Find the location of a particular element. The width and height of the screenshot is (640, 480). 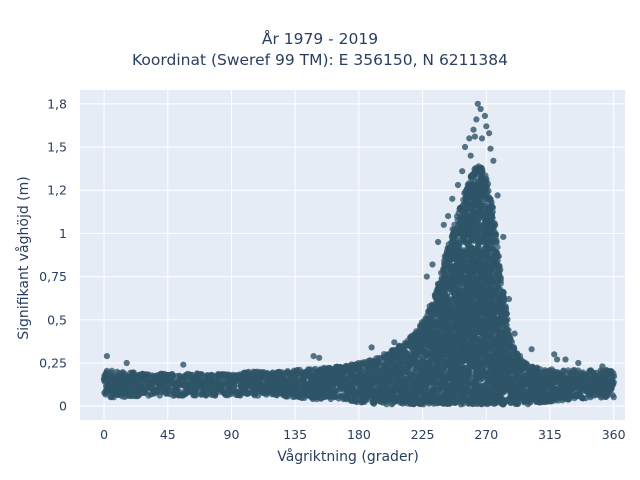

chart-title: År 1979 - 2019 is located at coordinates (320, 39).